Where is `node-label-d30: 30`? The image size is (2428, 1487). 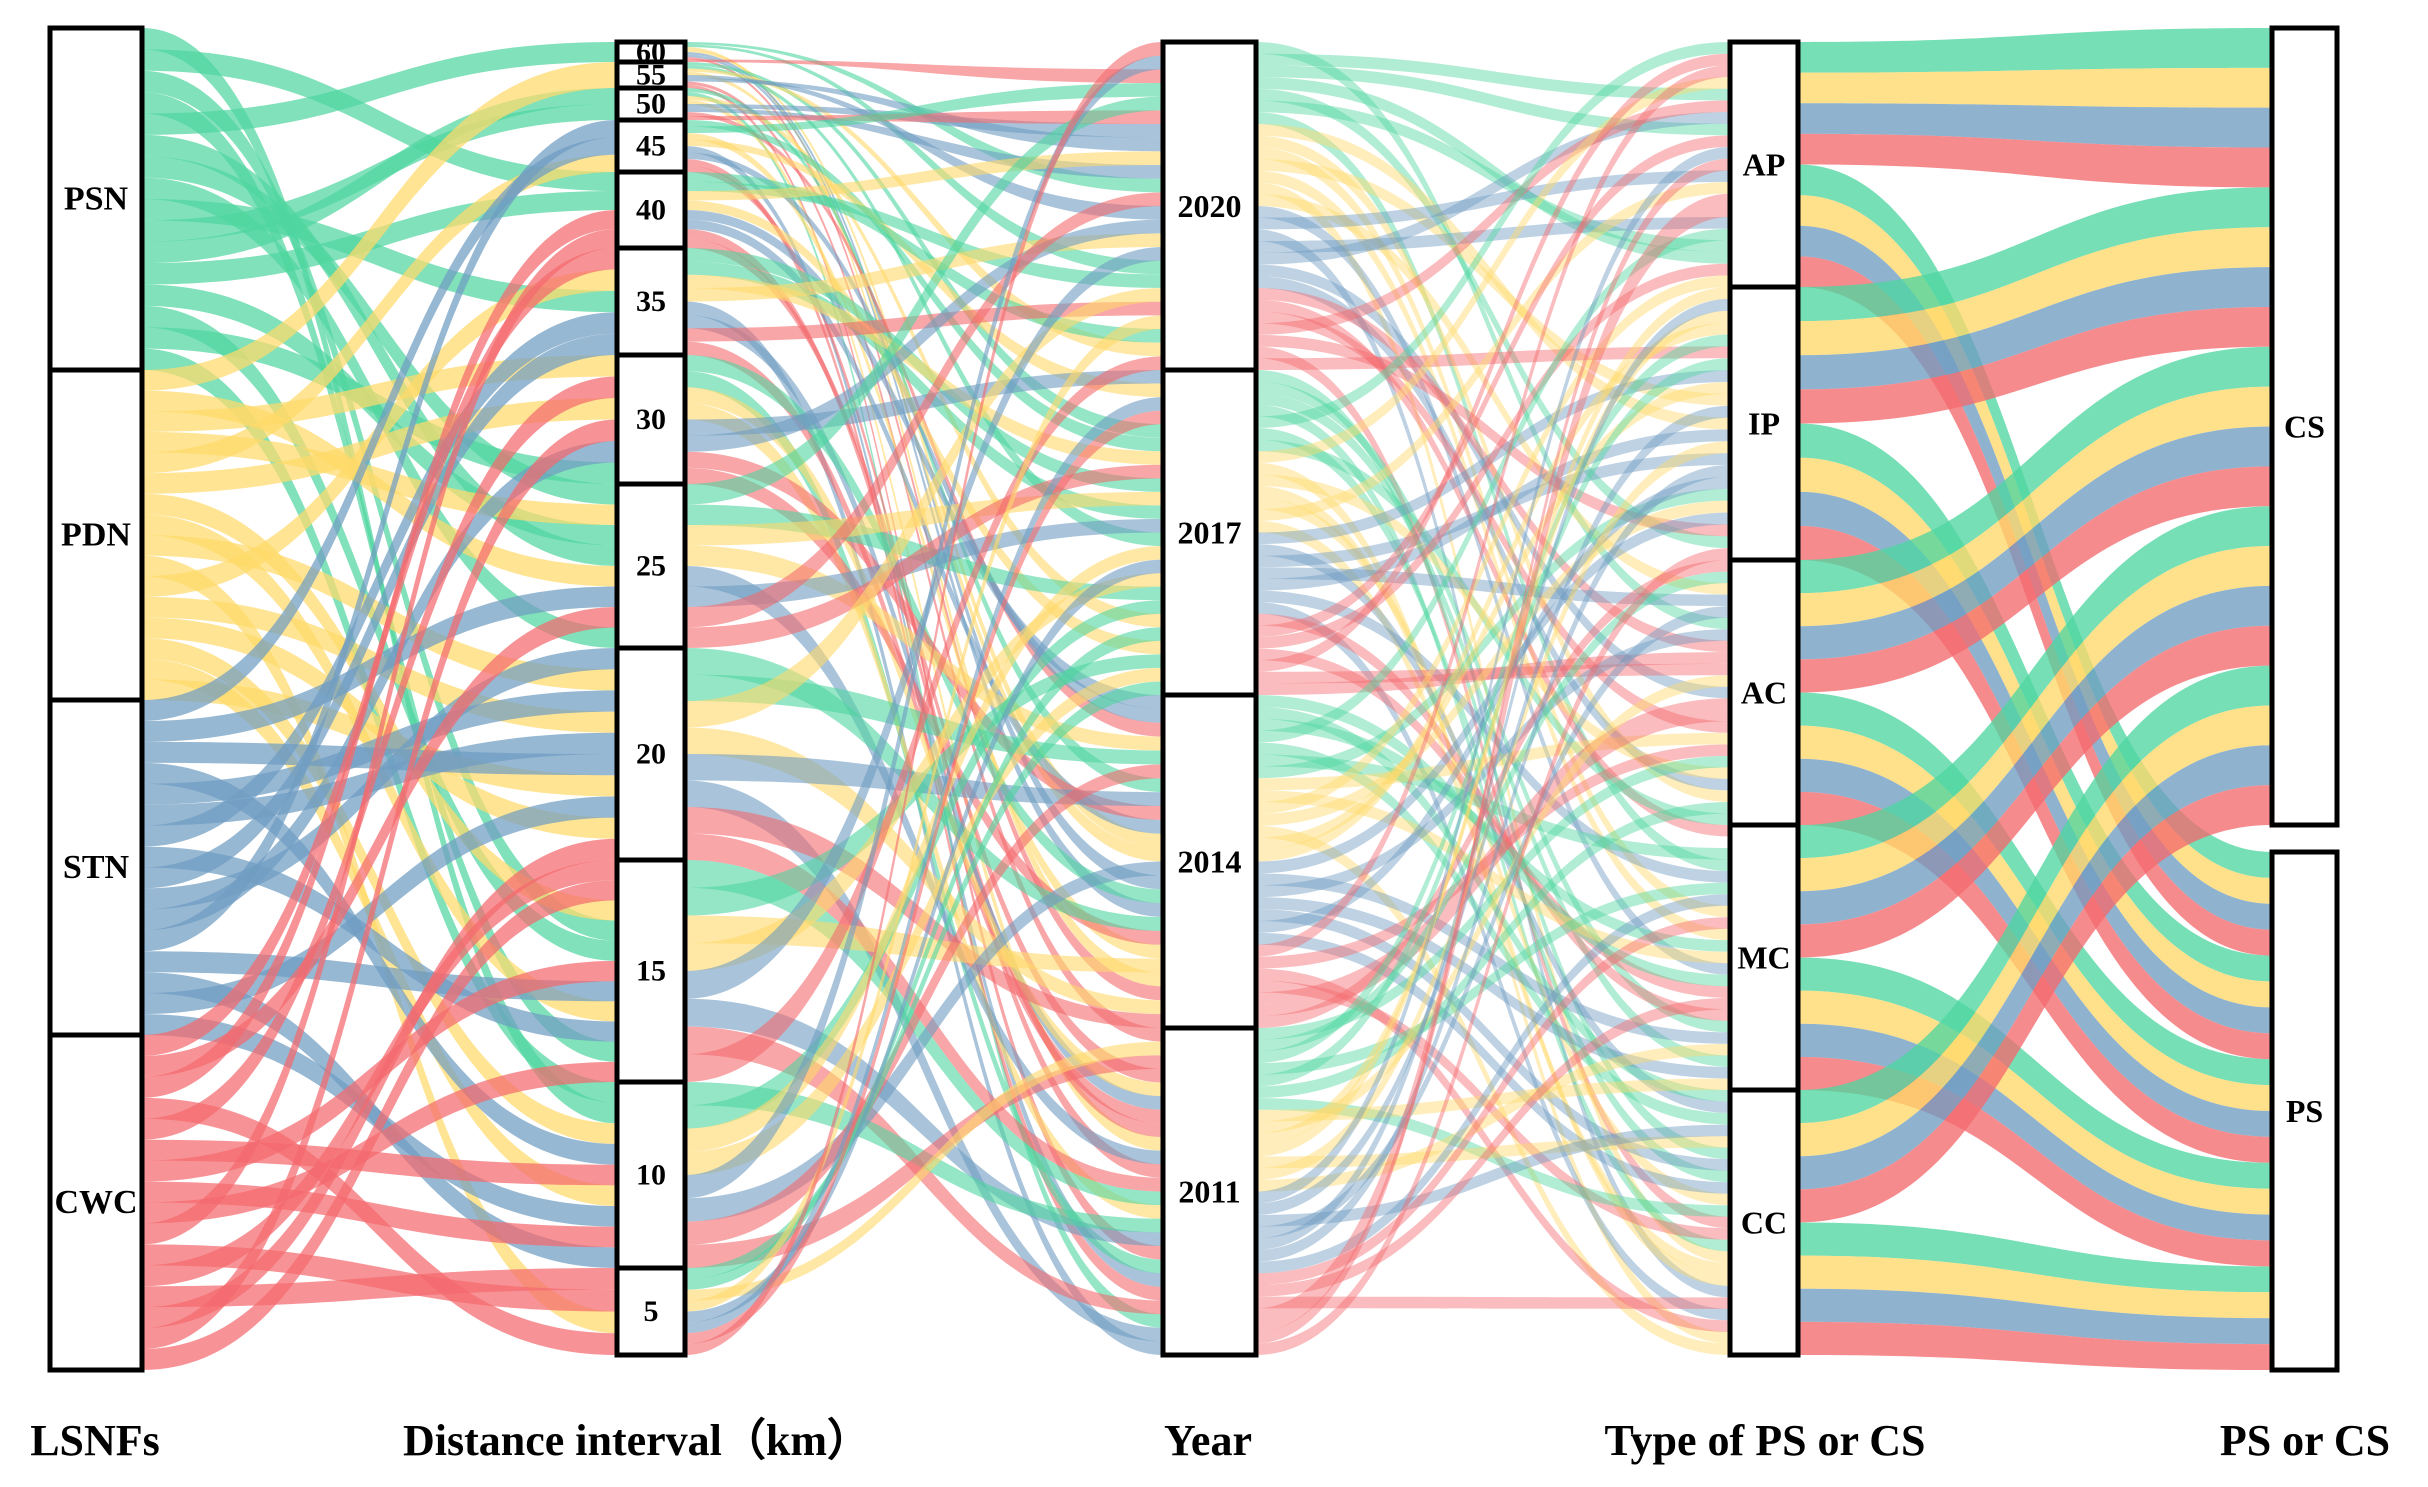 node-label-d30: 30 is located at coordinates (651, 419).